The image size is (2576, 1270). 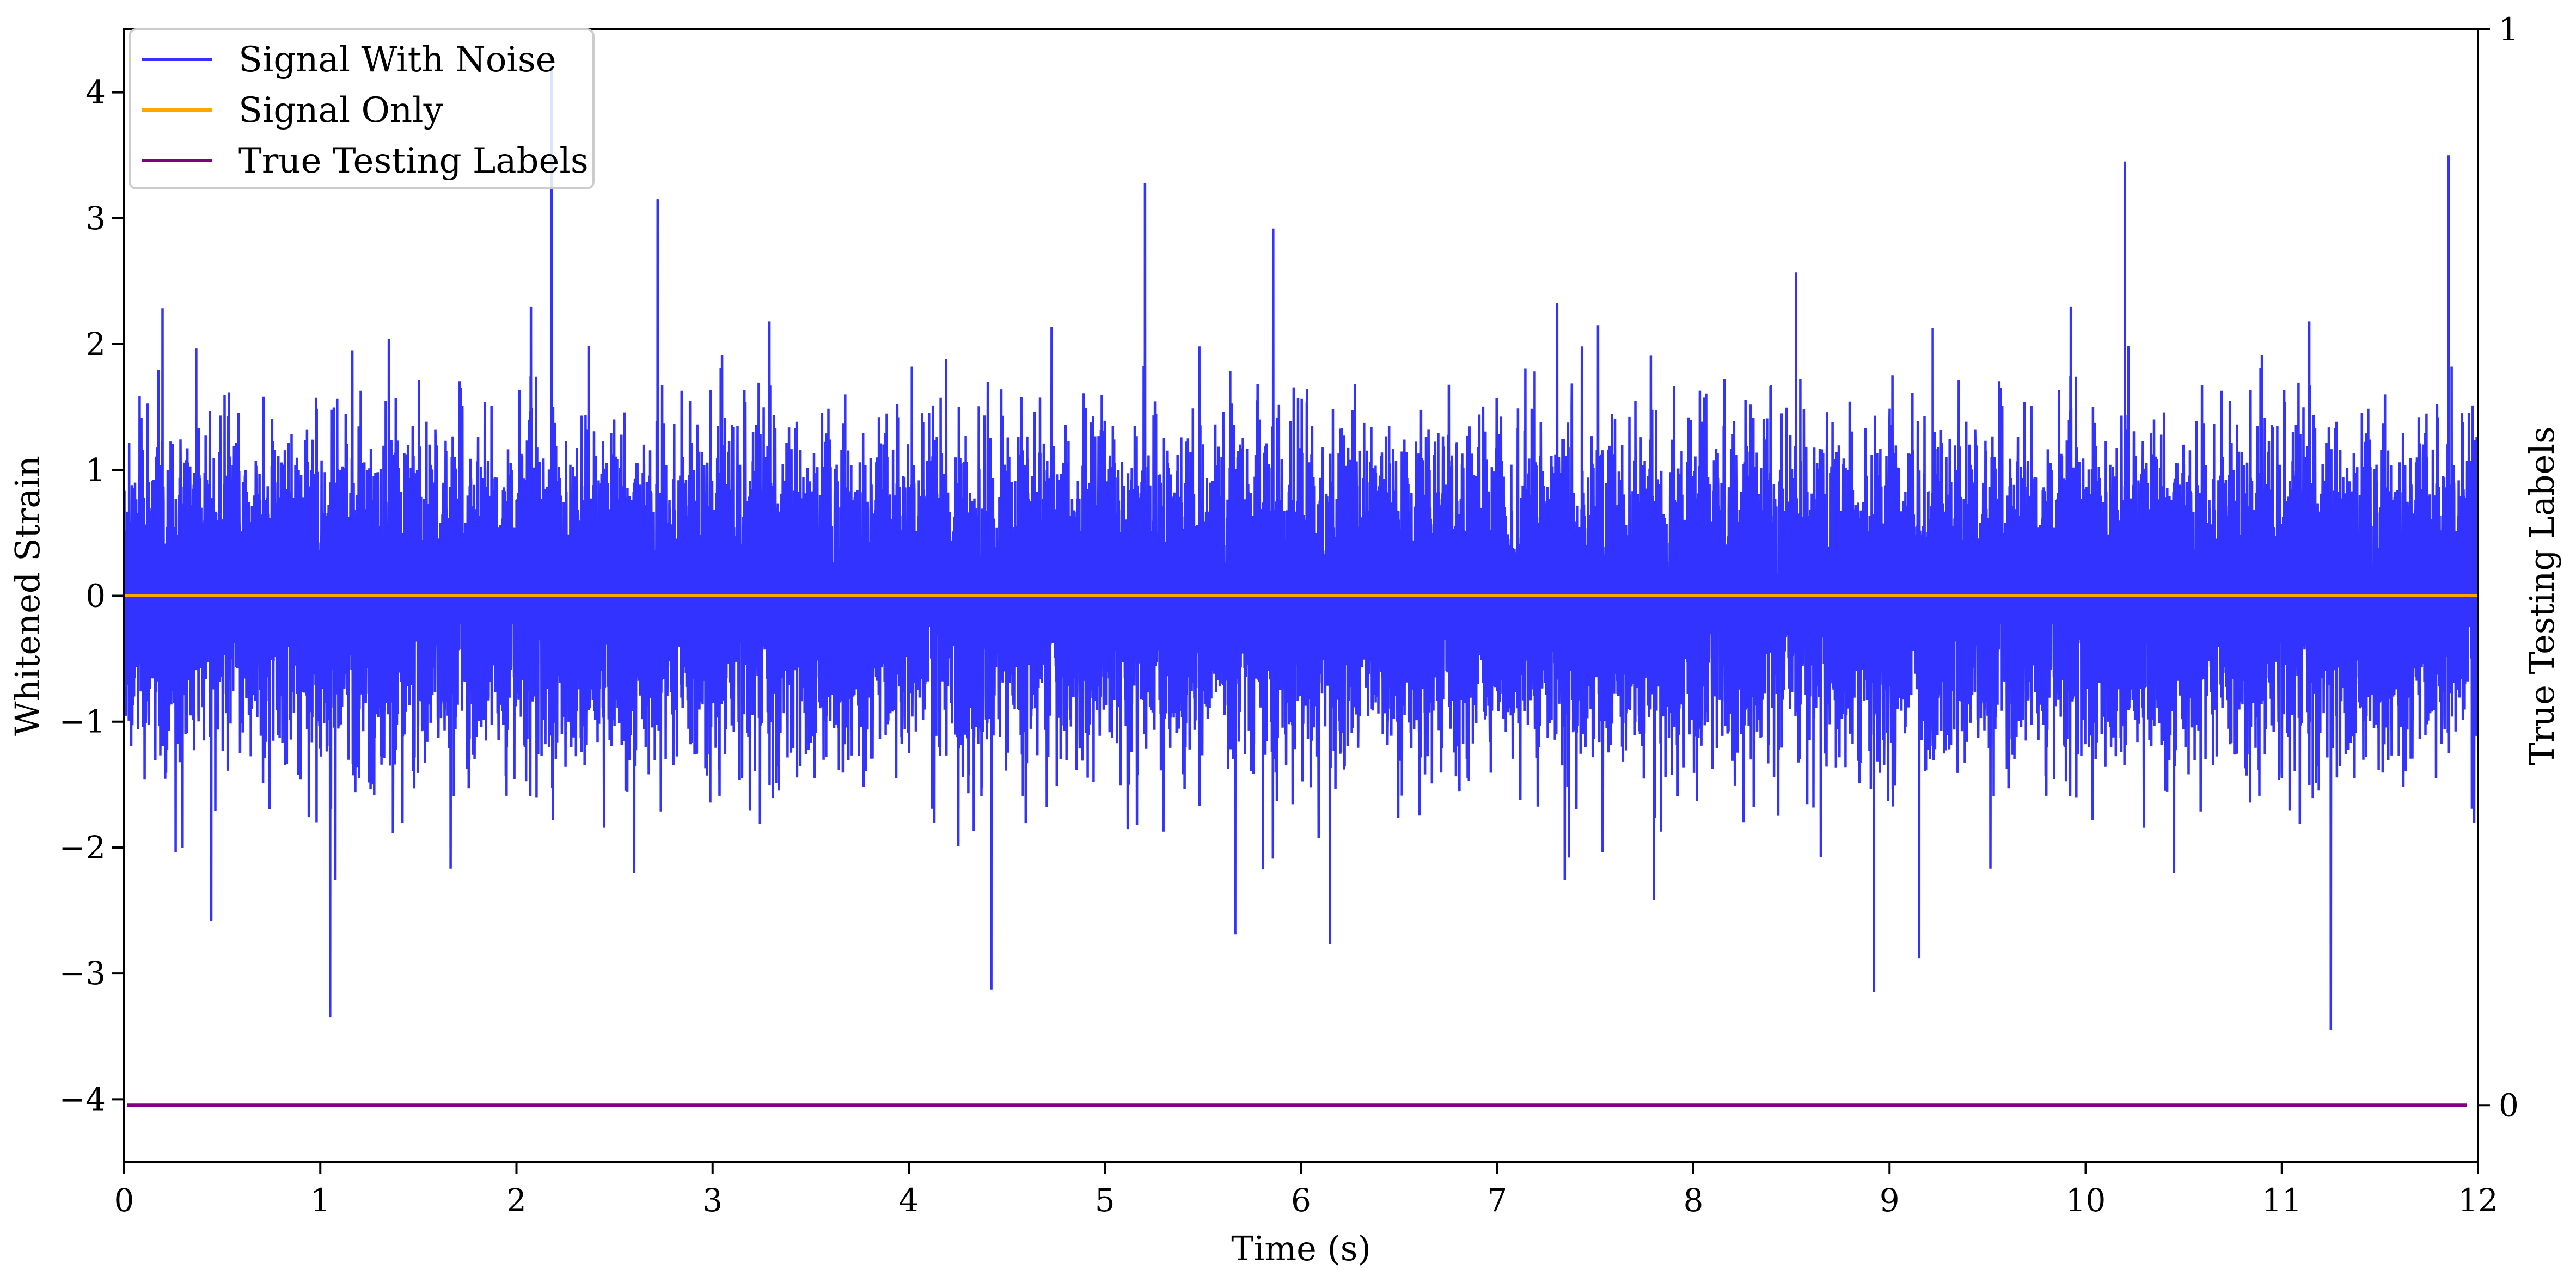 I want to click on legend-box, so click(x=362, y=108).